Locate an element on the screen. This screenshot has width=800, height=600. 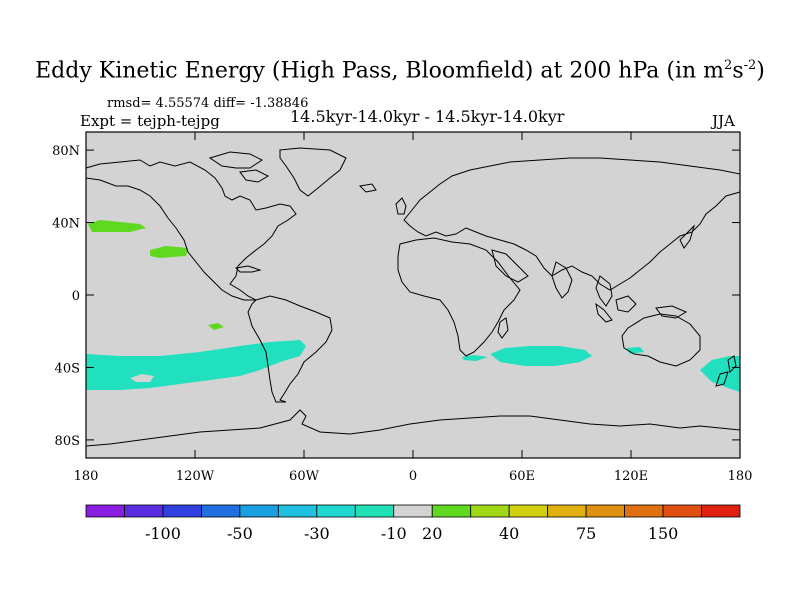
lon-label: 120W is located at coordinates (195, 476).